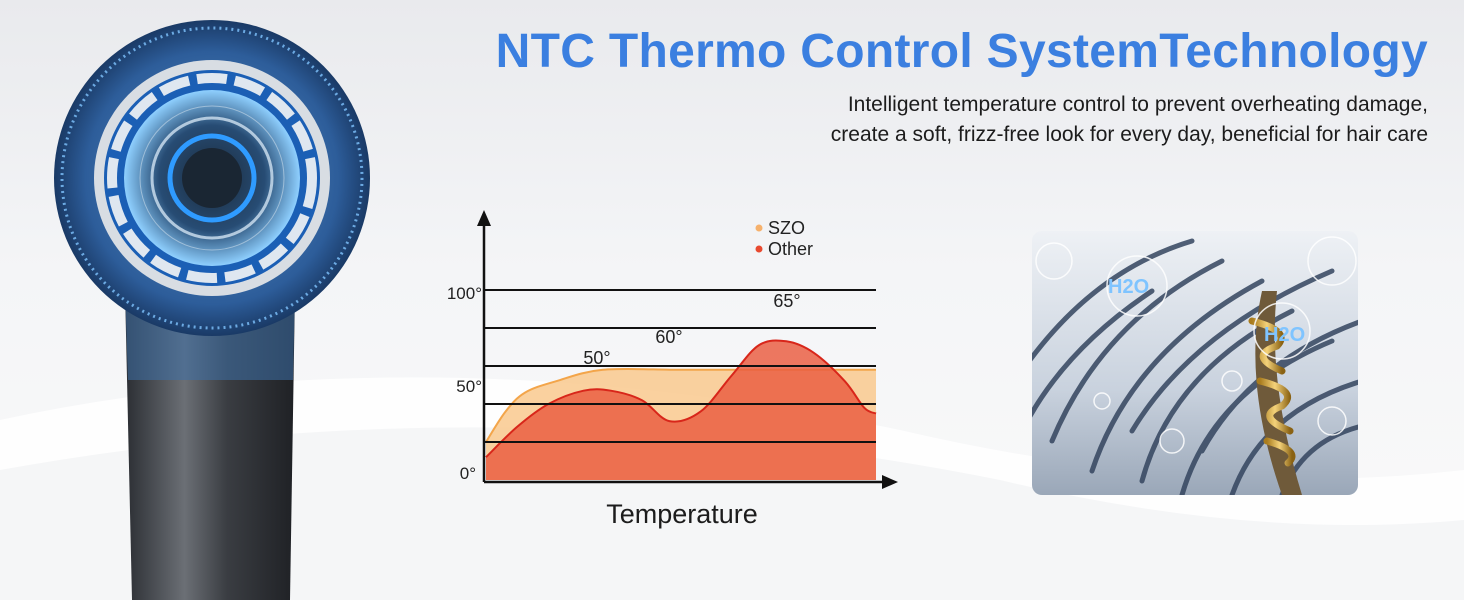  I want to click on y-tick-label-50: 50°, so click(469, 386).